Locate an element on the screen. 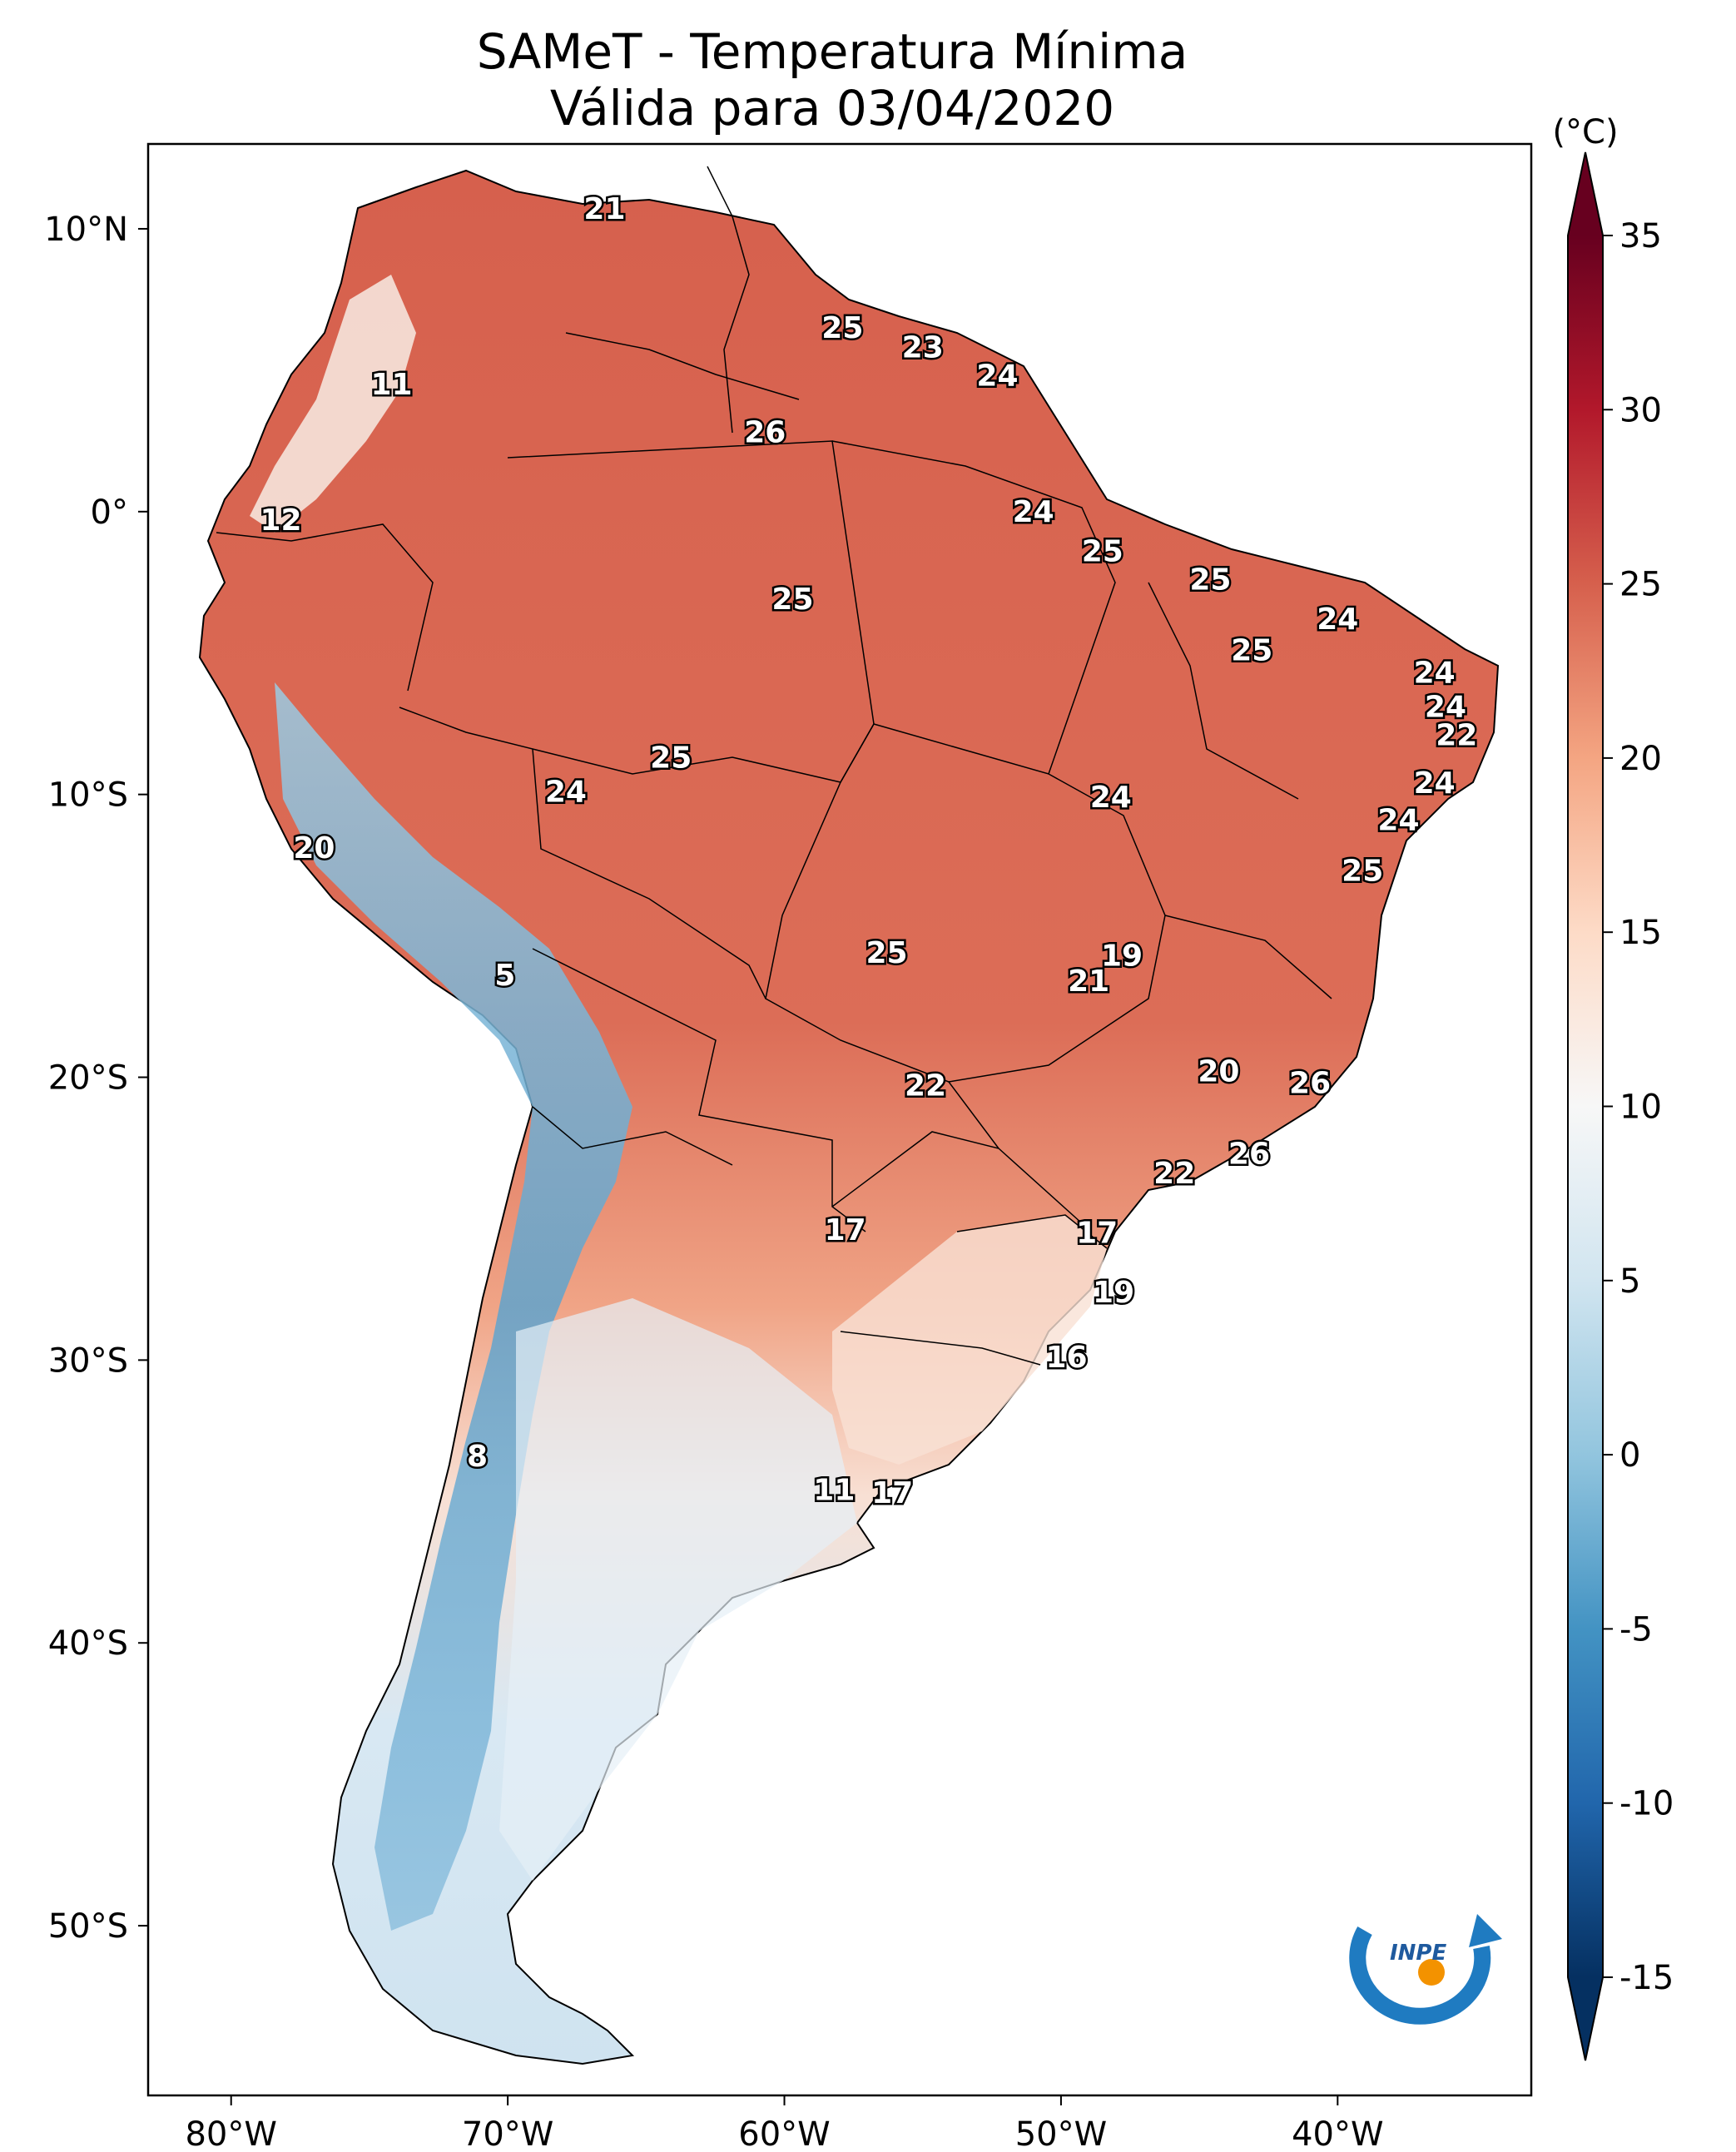 Image resolution: width=1736 pixels, height=2152 pixels. lon-tick-label: 50°W is located at coordinates (1061, 2133).